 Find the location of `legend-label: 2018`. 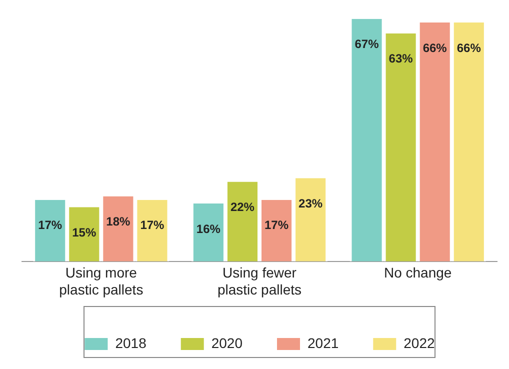

legend-label: 2018 is located at coordinates (131, 342).